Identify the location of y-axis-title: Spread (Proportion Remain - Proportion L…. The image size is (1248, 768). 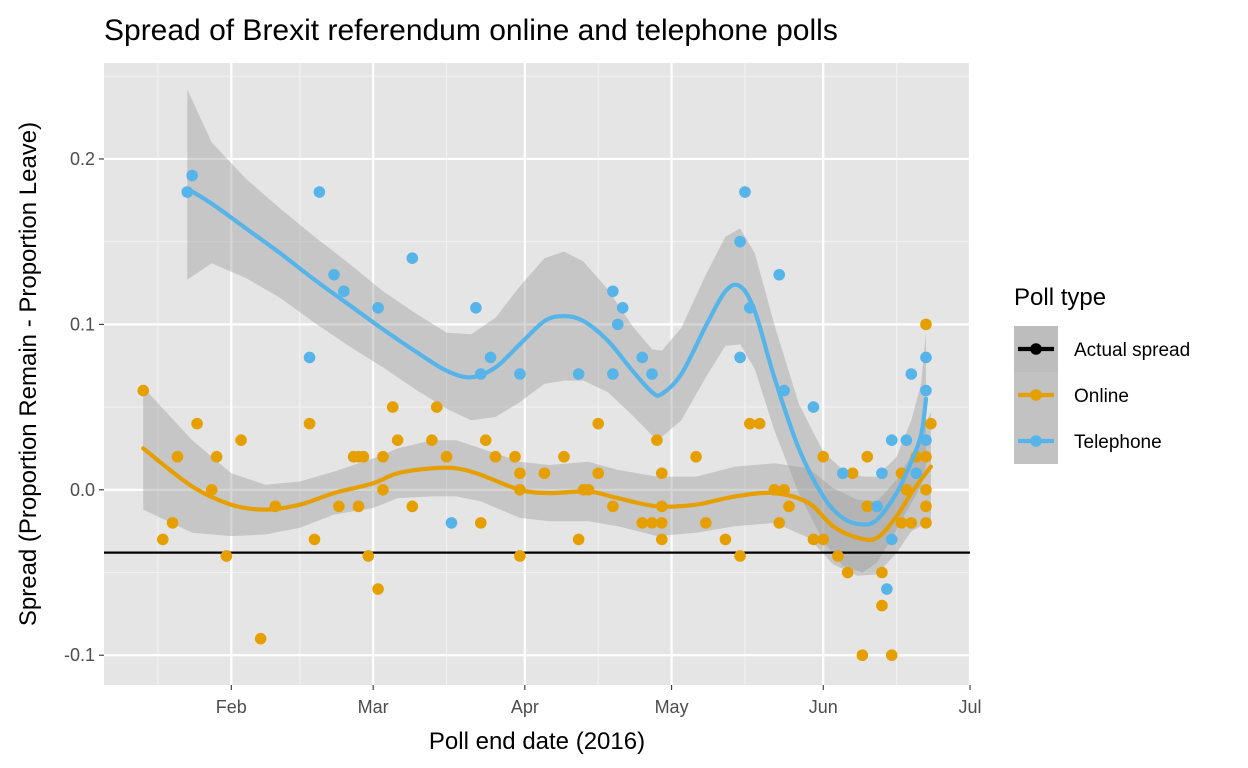
(28, 374).